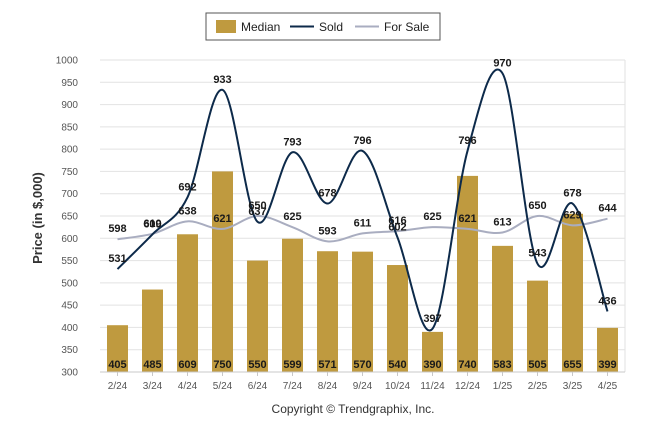  What do you see at coordinates (292, 365) in the screenshot?
I see `median-bar-label: 599` at bounding box center [292, 365].